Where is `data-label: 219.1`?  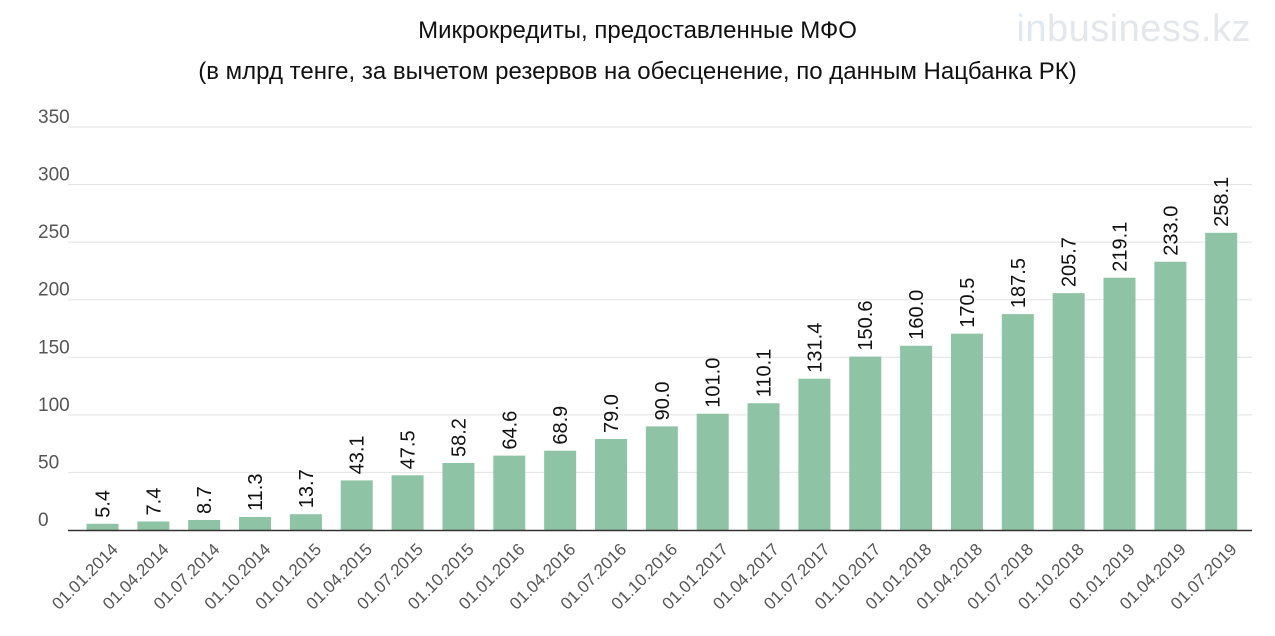 data-label: 219.1 is located at coordinates (1121, 247).